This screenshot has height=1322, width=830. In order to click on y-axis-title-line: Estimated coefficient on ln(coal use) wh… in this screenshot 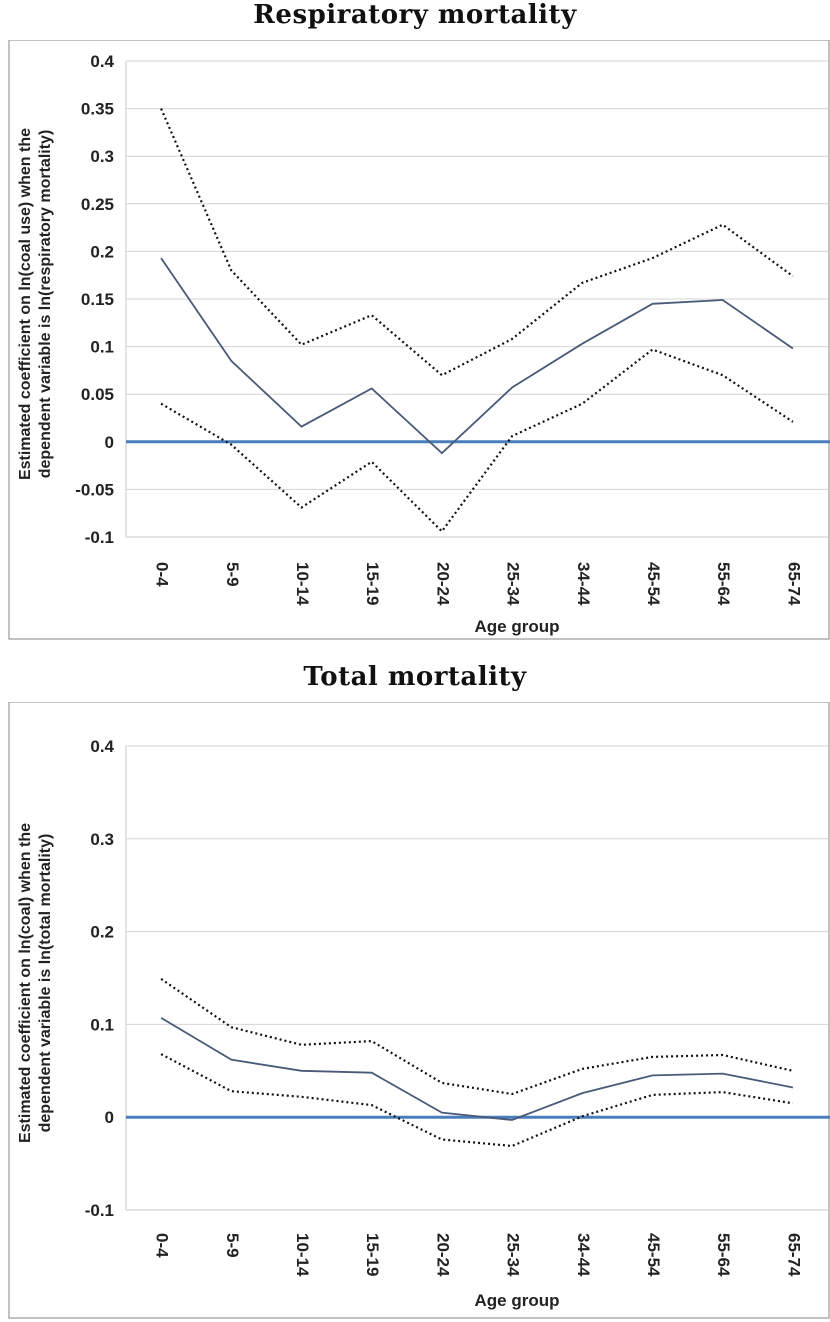, I will do `click(25, 304)`.